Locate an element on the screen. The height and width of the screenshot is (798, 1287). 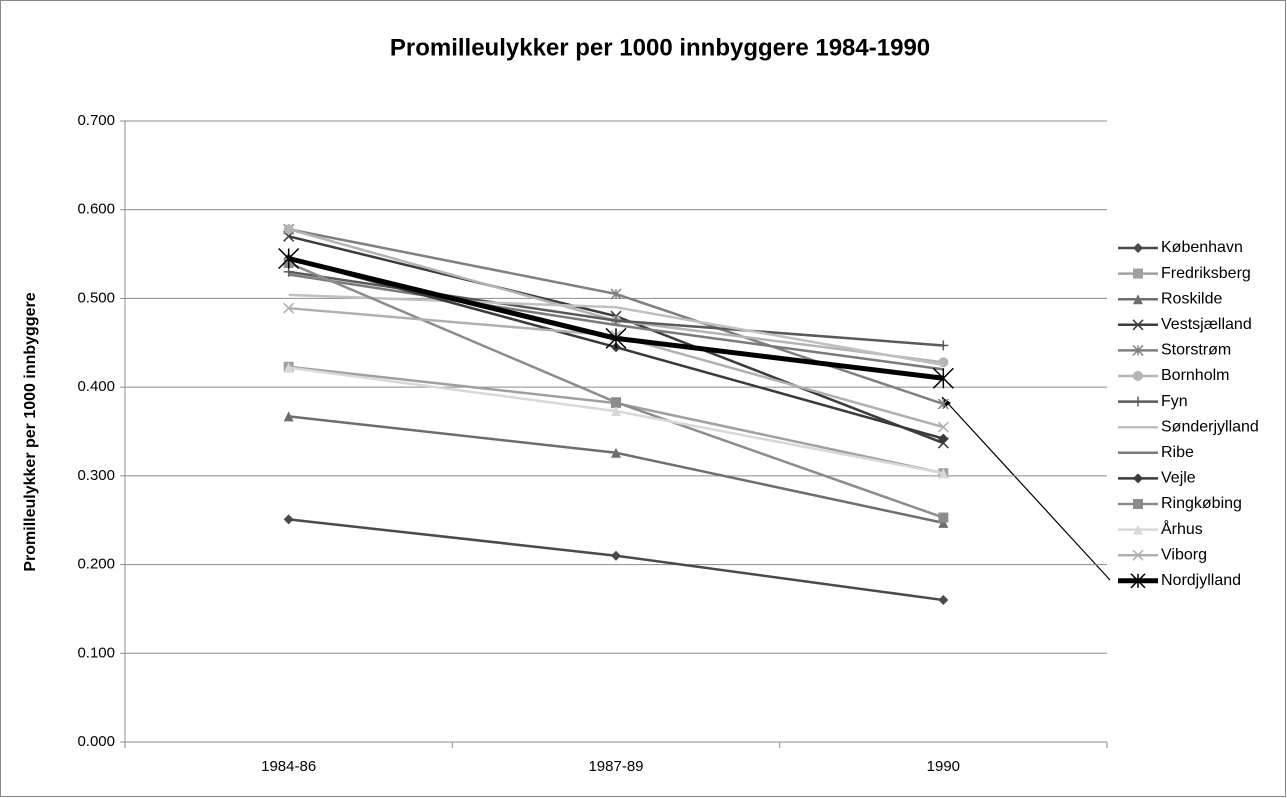
legend-label: Roskilde is located at coordinates (1191, 298).